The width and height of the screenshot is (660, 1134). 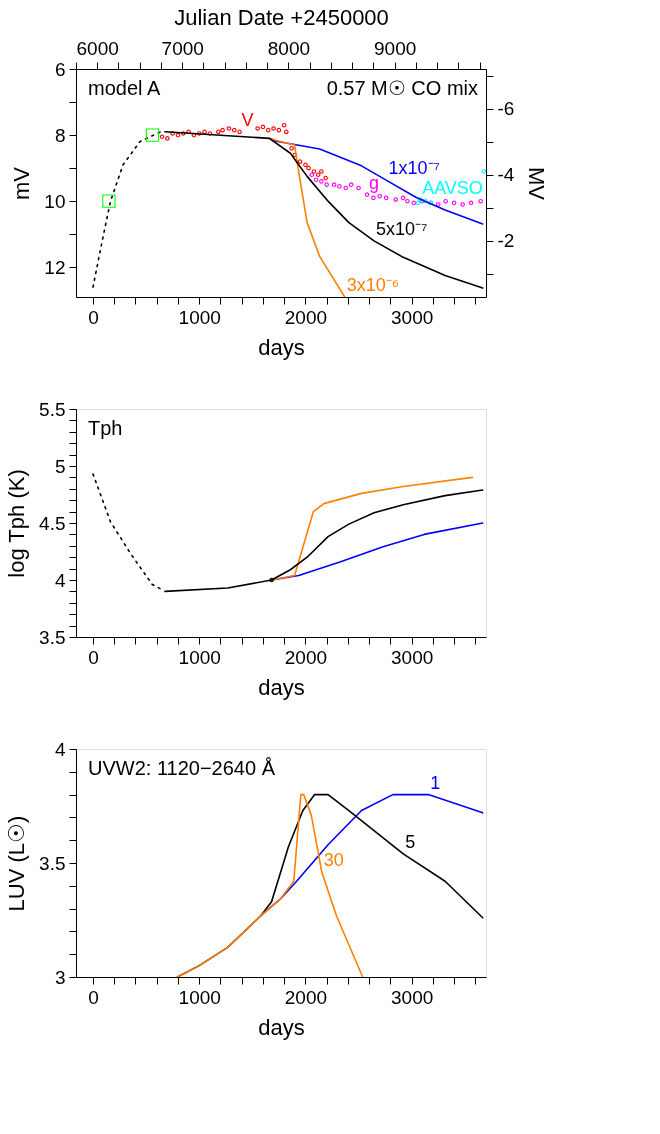 I want to click on y-axis-title: log Tph (K), so click(x=17, y=523).